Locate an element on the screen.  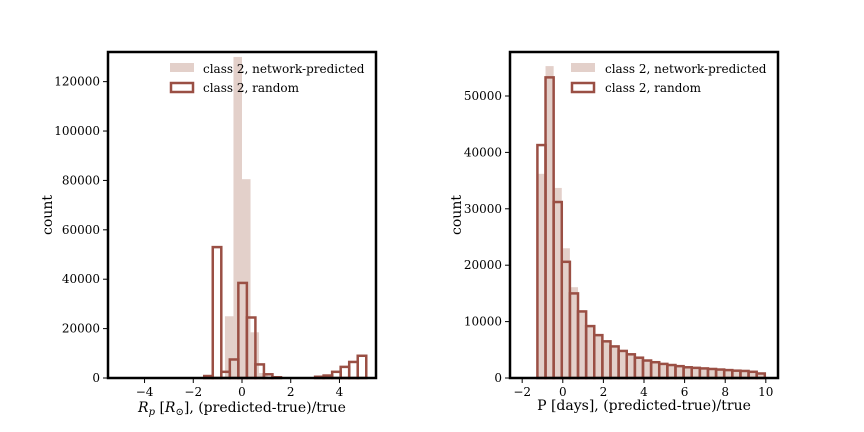
y-tick-label: 100000 is located at coordinates (77, 131).